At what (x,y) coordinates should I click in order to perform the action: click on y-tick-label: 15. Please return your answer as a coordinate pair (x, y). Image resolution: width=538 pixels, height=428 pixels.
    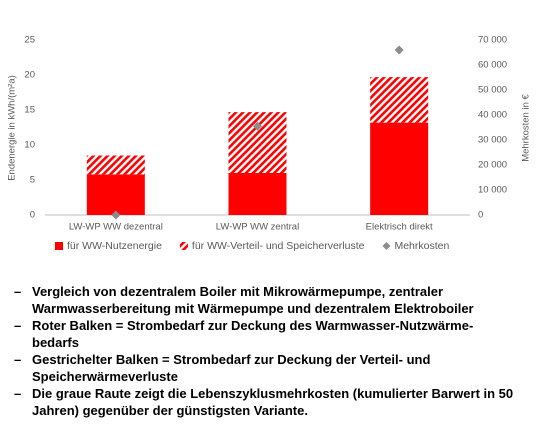
    Looking at the image, I should click on (29, 110).